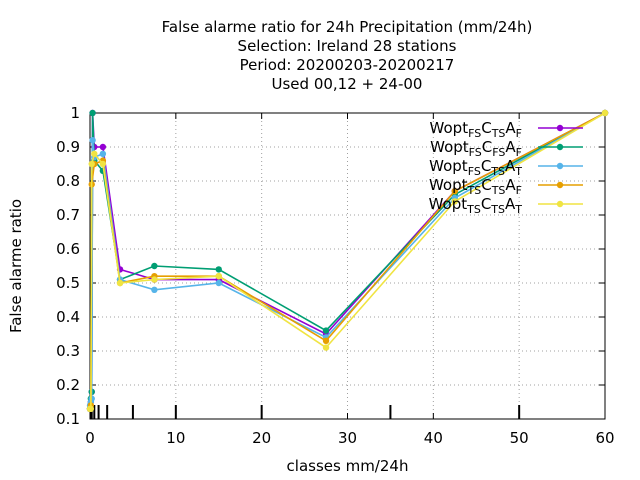 This screenshot has width=640, height=480. Describe the element at coordinates (68, 419) in the screenshot. I see `y-tick-label: 0.1` at that location.